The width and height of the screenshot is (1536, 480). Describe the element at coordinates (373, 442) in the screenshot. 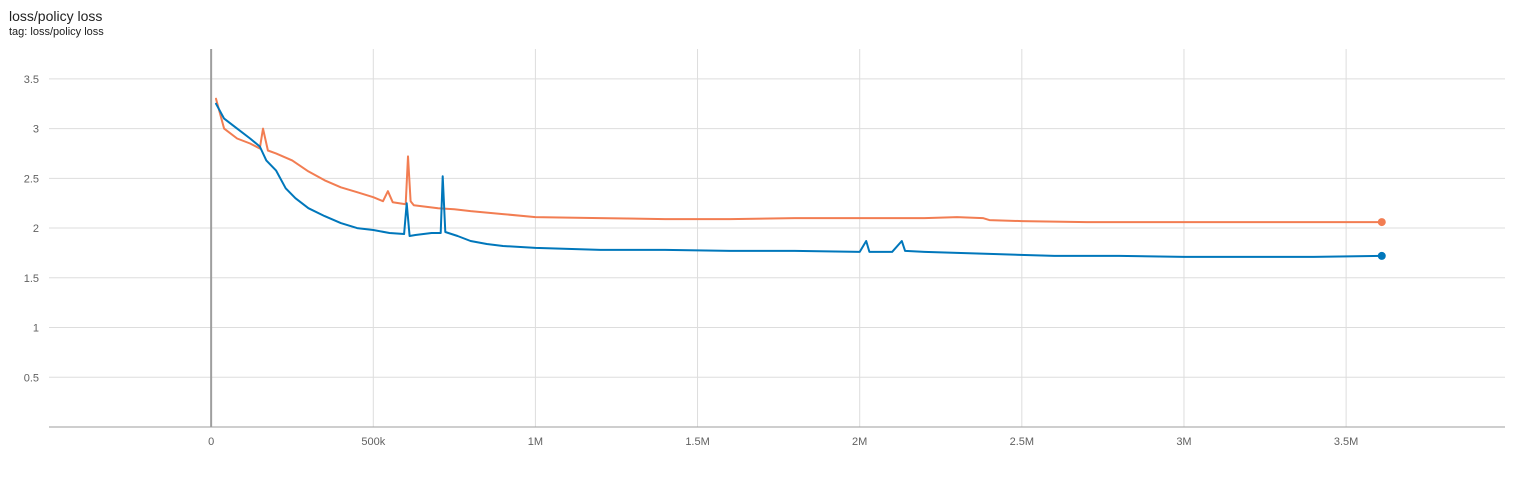

I see `x-tick-label: 500k` at that location.